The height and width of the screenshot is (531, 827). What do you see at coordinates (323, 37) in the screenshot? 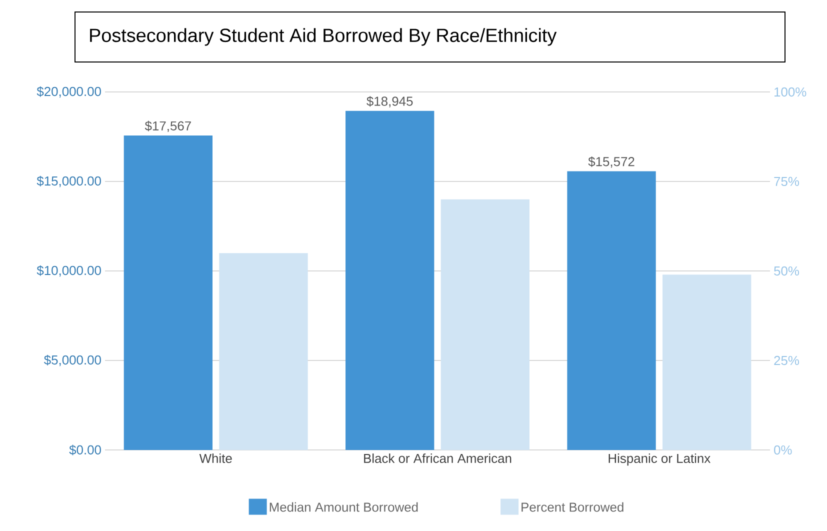
I see `chart-title: Postsecondary Student Aid Borrowed By Race/Ethnicity` at bounding box center [323, 37].